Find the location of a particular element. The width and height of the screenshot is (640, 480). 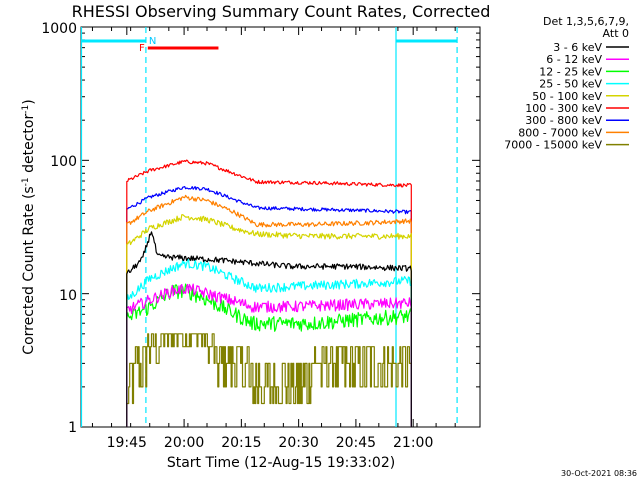

legend-entry-label: 3 - 6 keV is located at coordinates (577, 47).